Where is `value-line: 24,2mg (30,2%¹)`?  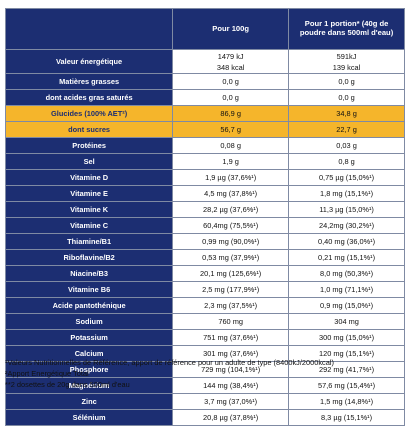
value-line: 24,2mg (30,2%¹) is located at coordinates (347, 225).